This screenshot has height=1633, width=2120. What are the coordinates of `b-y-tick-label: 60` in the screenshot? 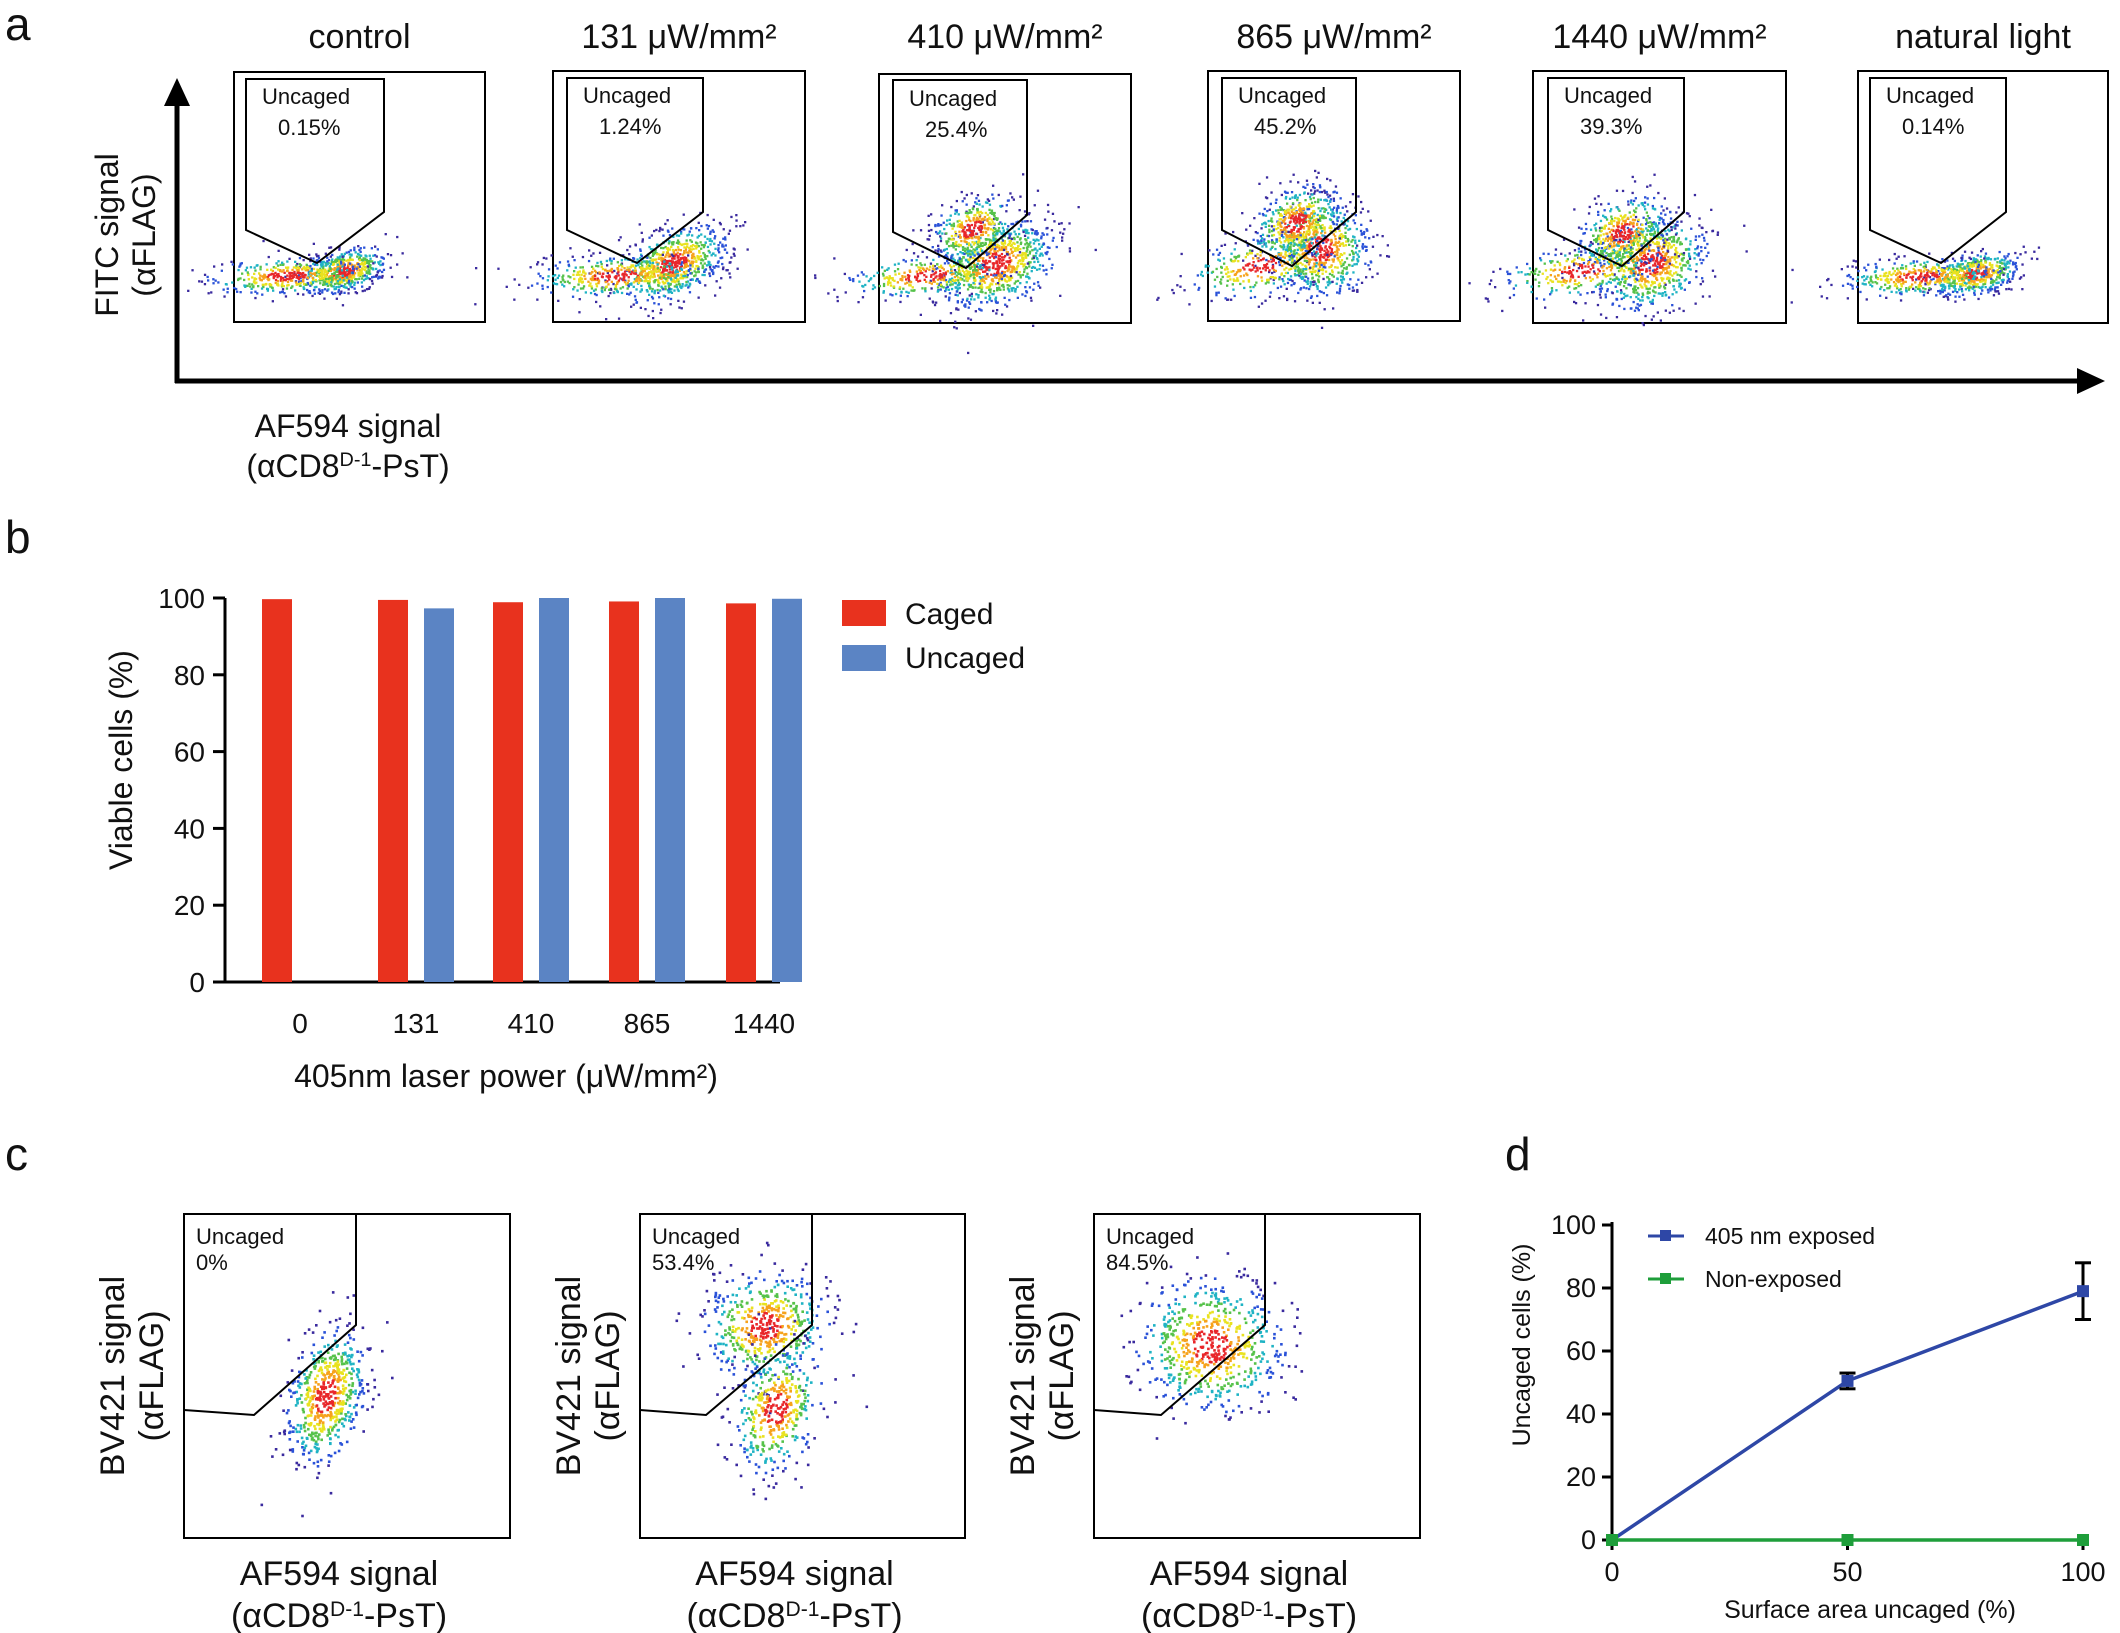 It's located at (189, 752).